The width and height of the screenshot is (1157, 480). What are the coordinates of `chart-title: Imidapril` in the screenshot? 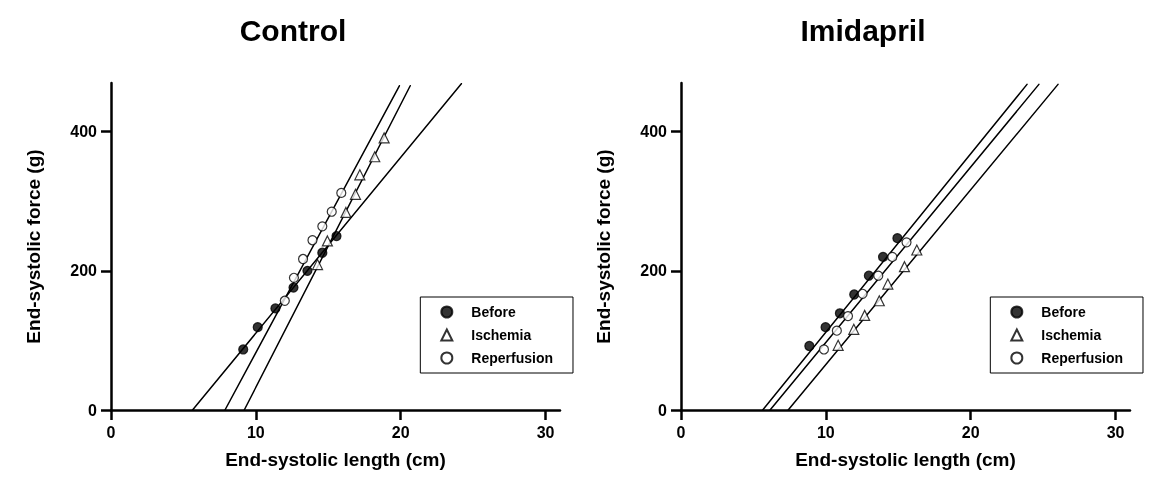 It's located at (863, 30).